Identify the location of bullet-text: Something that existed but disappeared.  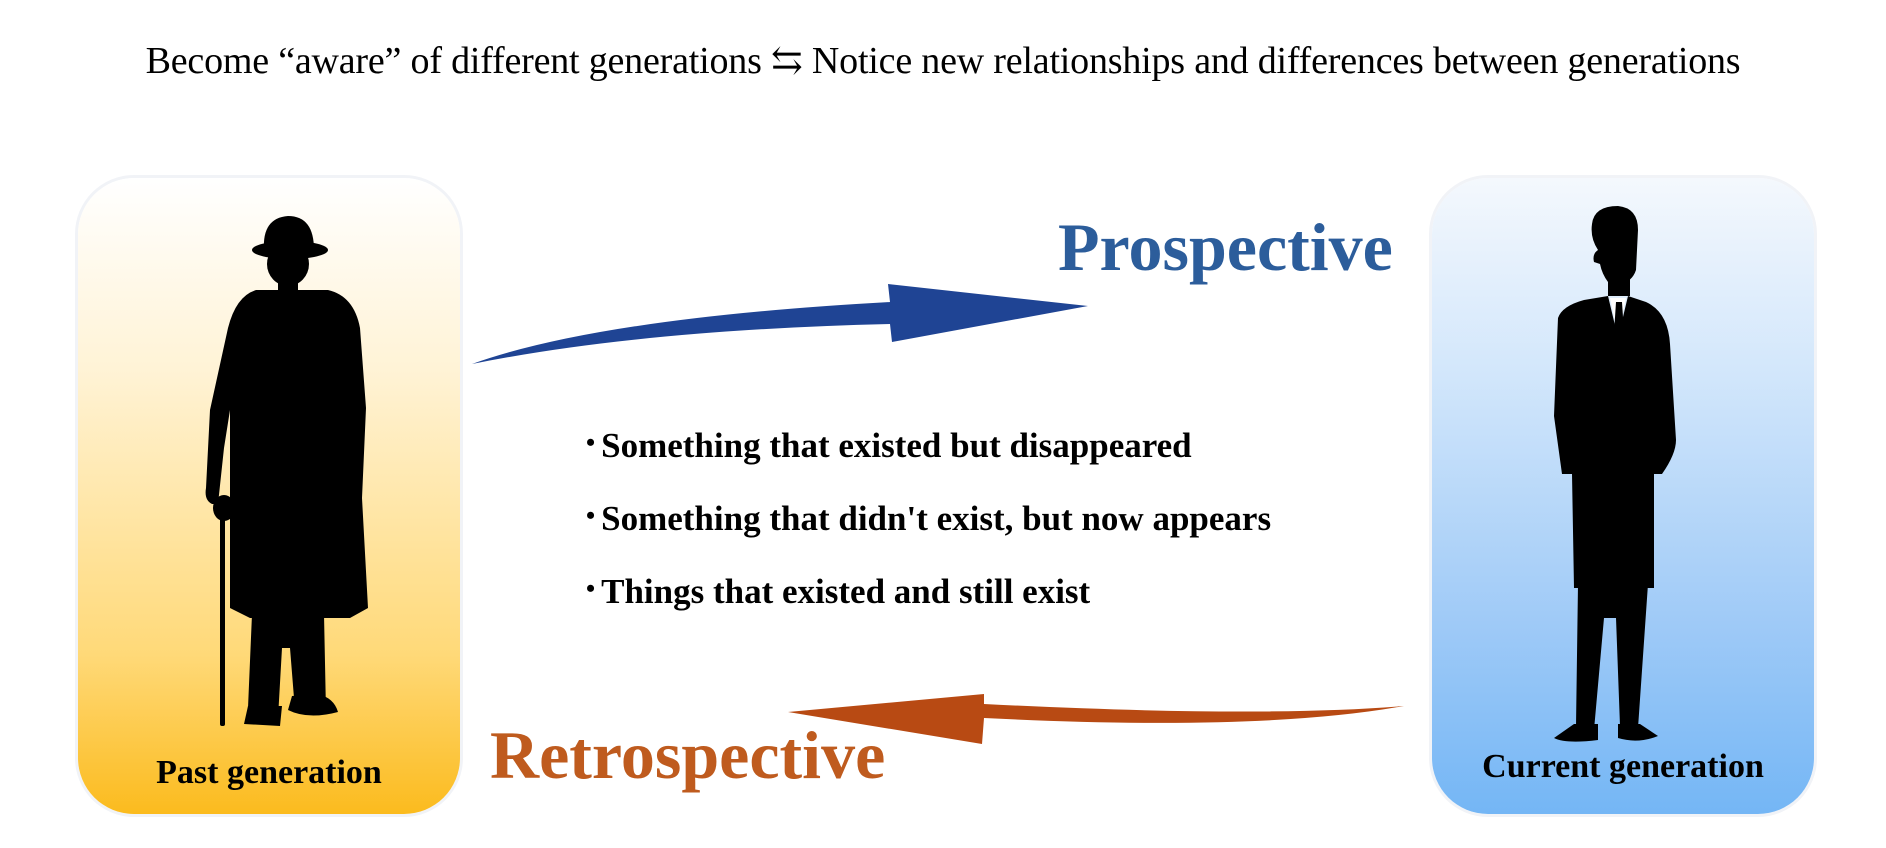
(896, 445).